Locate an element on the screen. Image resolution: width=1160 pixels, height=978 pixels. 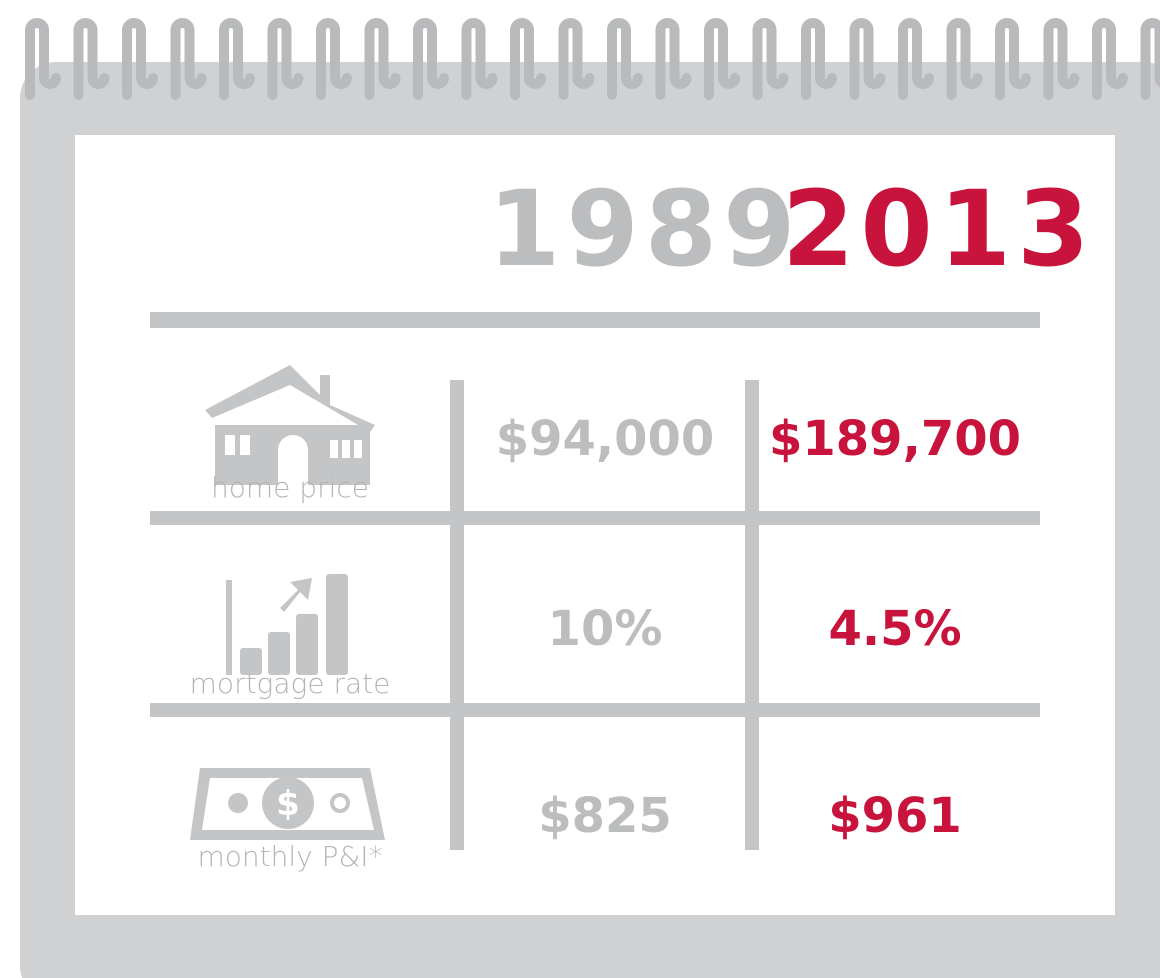
value-new: $189,700 is located at coordinates (895, 439).